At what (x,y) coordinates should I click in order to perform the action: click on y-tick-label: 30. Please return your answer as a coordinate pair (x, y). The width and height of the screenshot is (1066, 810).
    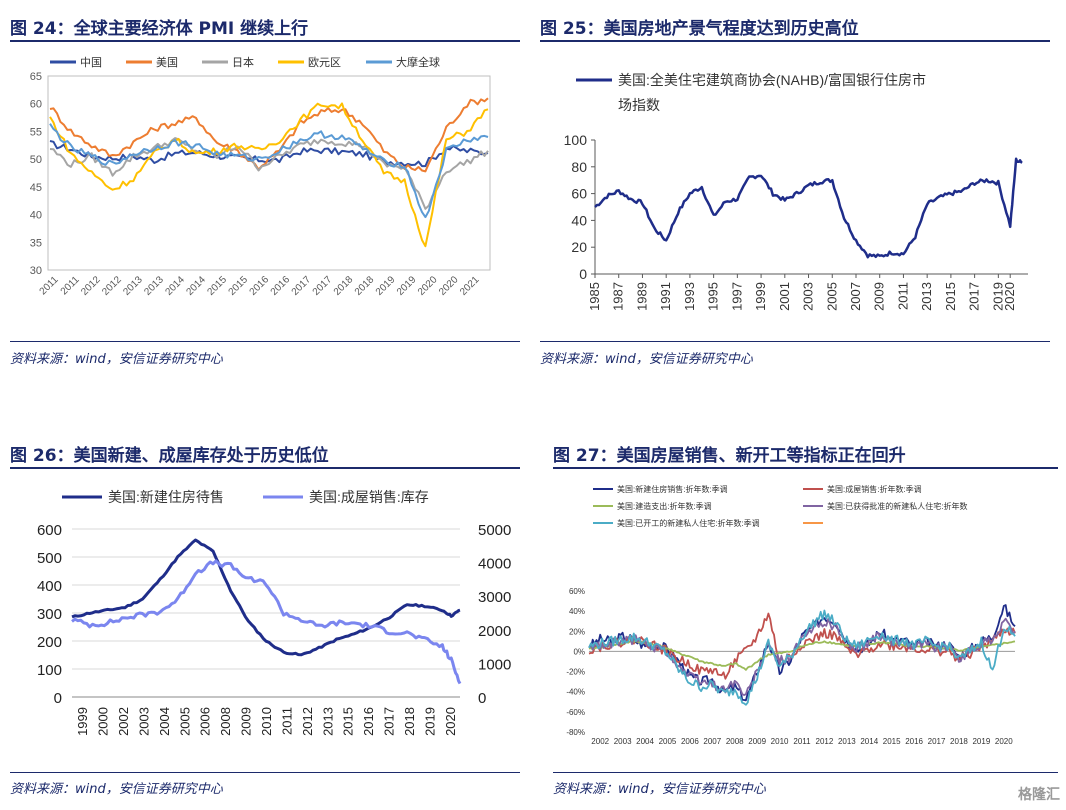
    Looking at the image, I should click on (36, 271).